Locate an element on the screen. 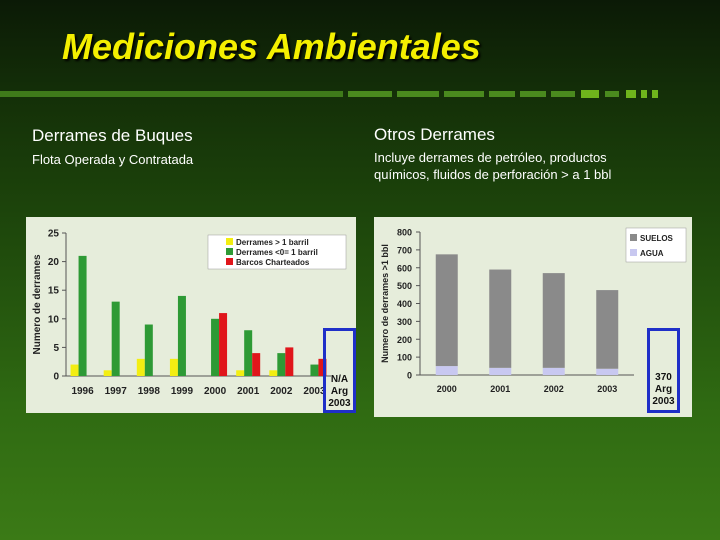 The height and width of the screenshot is (540, 720). y-tick-label: 700 is located at coordinates (404, 250).